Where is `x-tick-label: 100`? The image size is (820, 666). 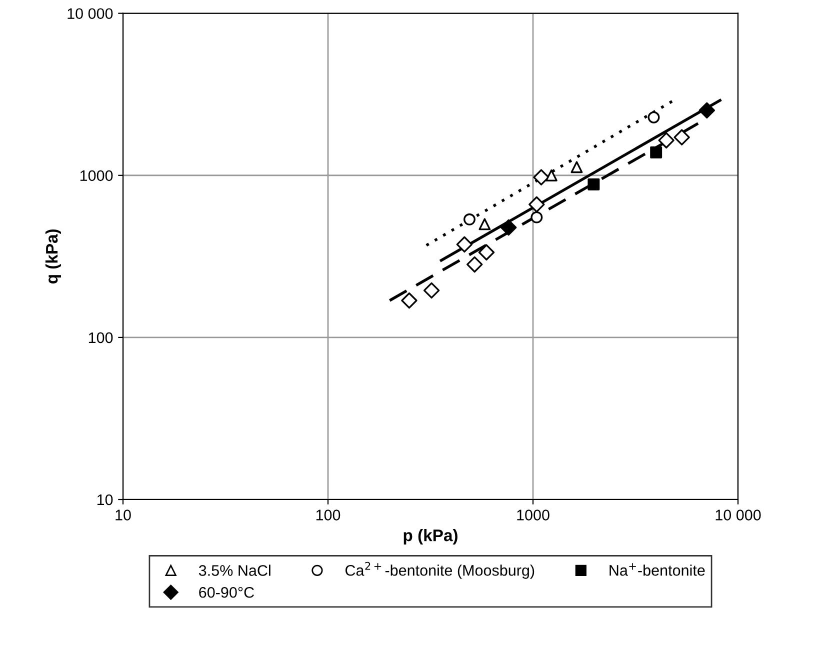
x-tick-label: 100 is located at coordinates (328, 515).